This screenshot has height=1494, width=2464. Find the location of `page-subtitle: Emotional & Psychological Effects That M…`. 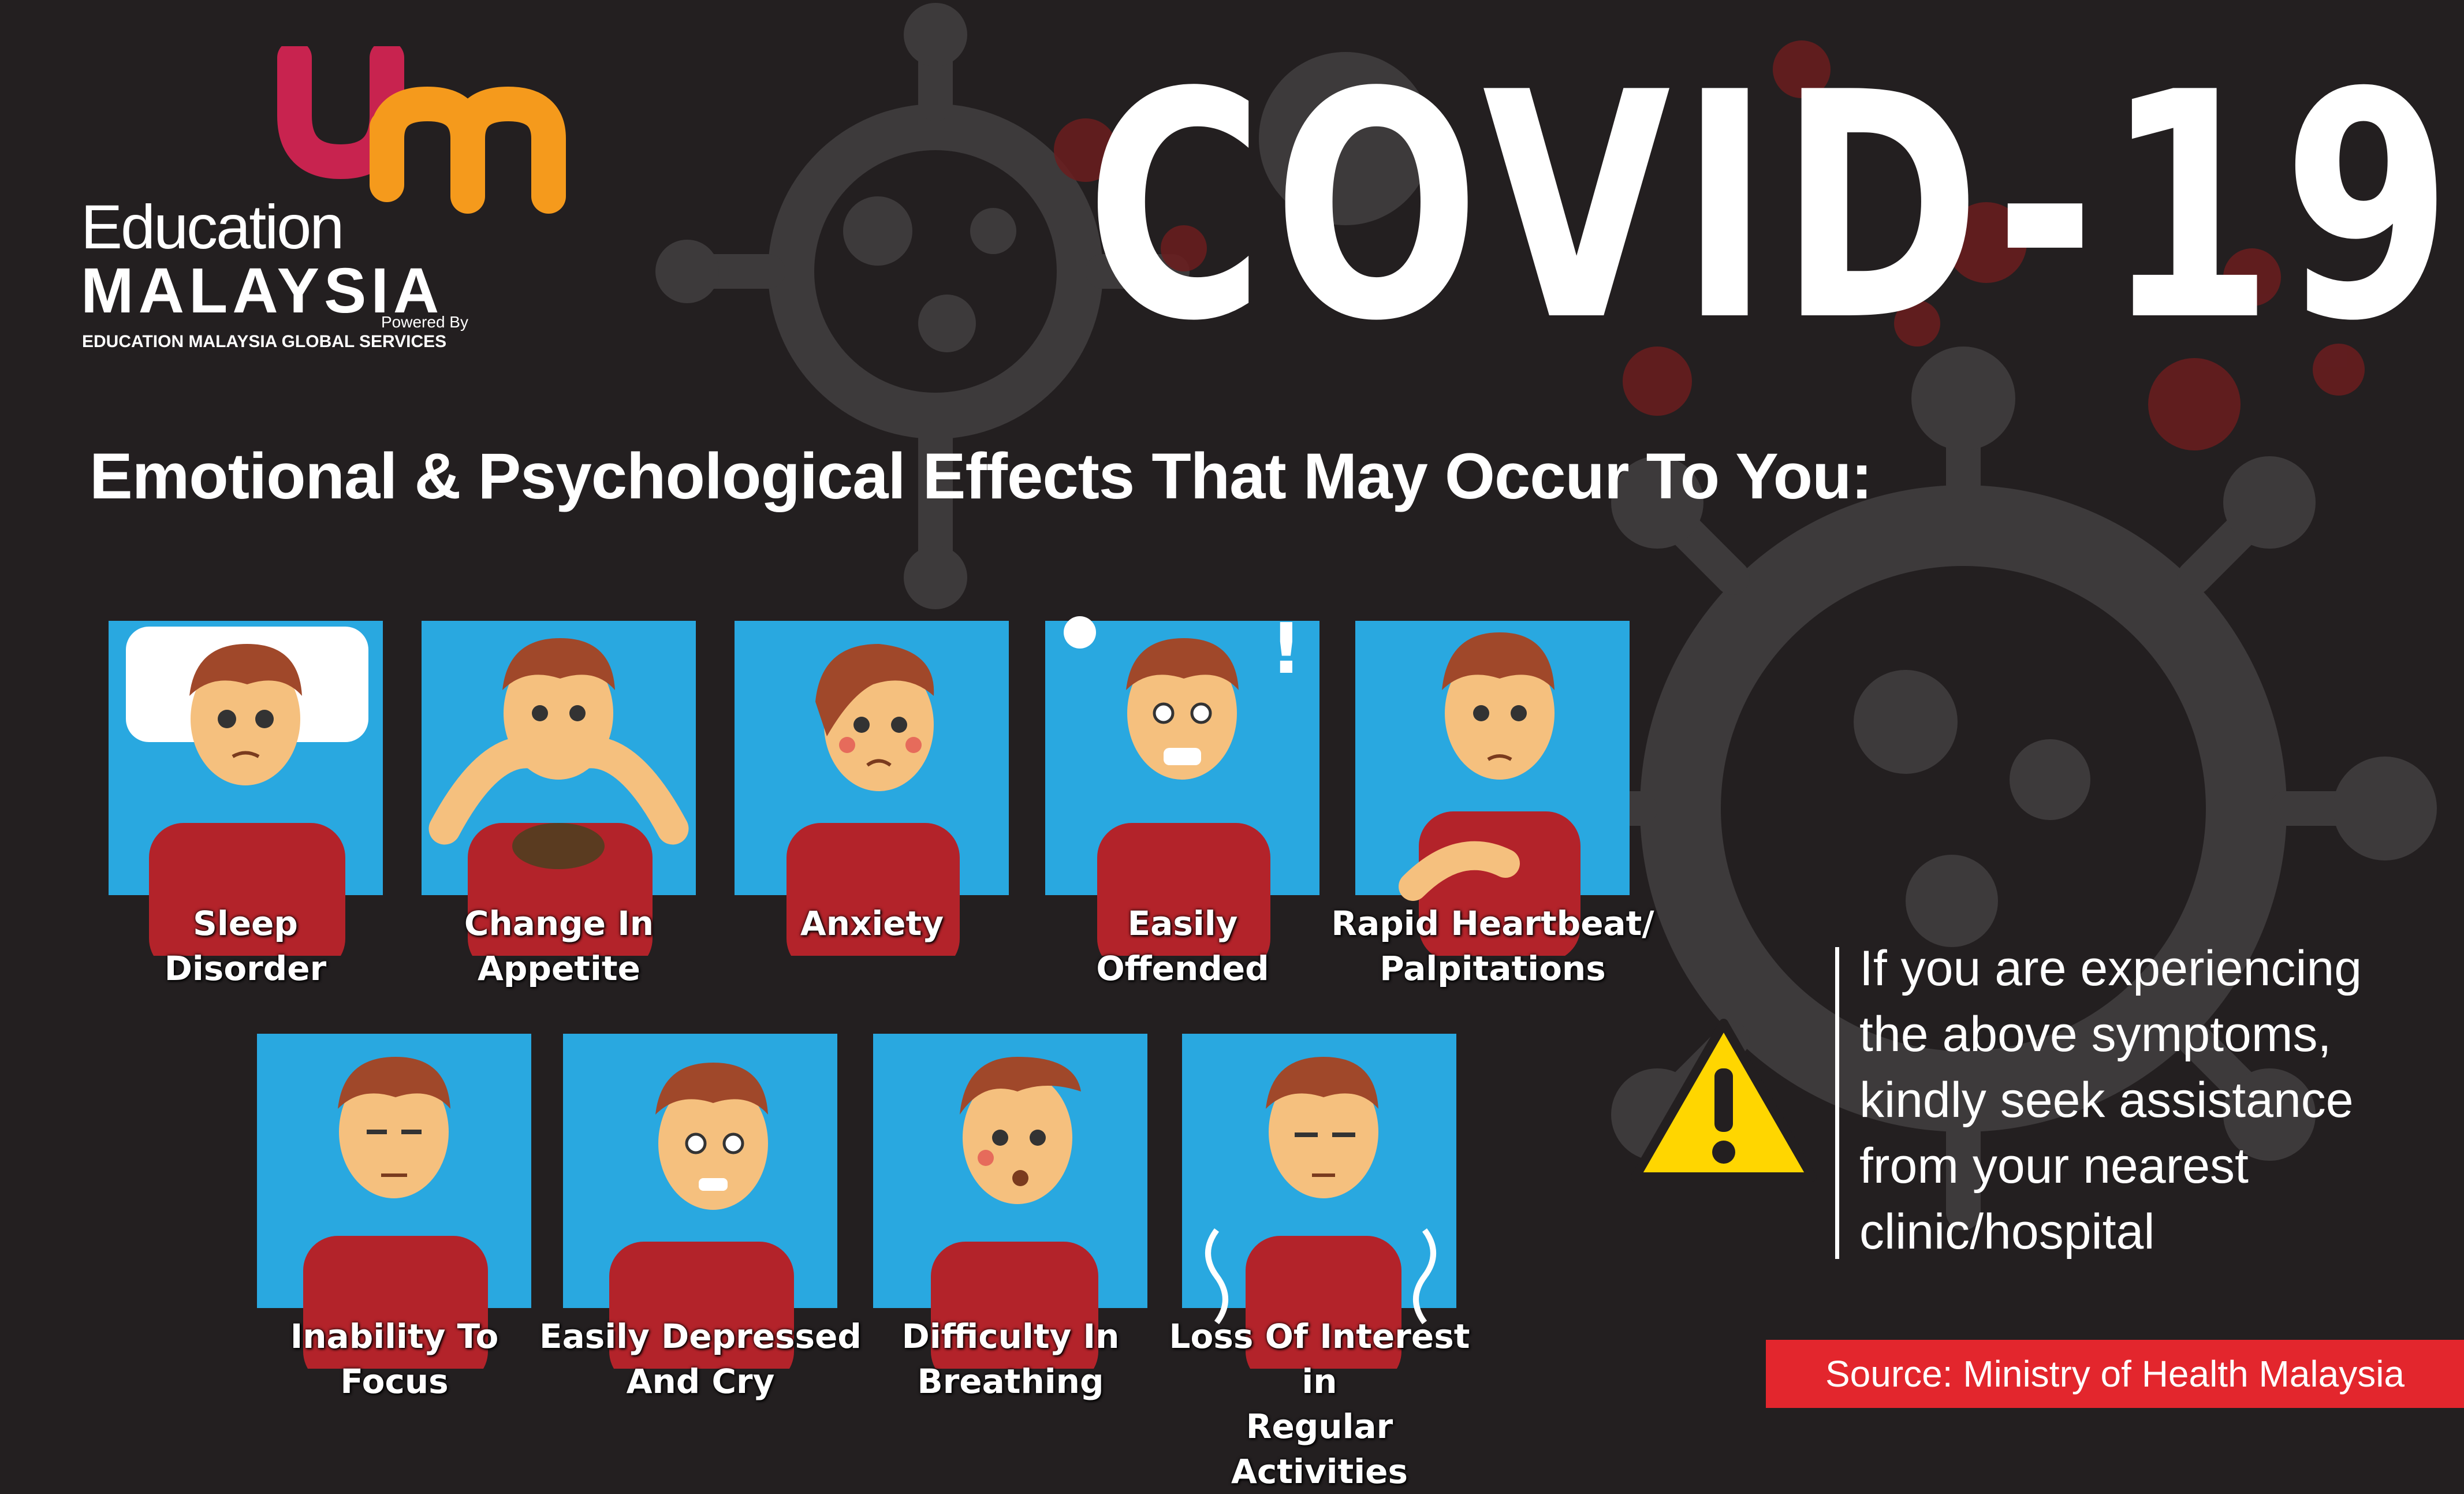

page-subtitle: Emotional & Psychological Effects That M… is located at coordinates (981, 476).